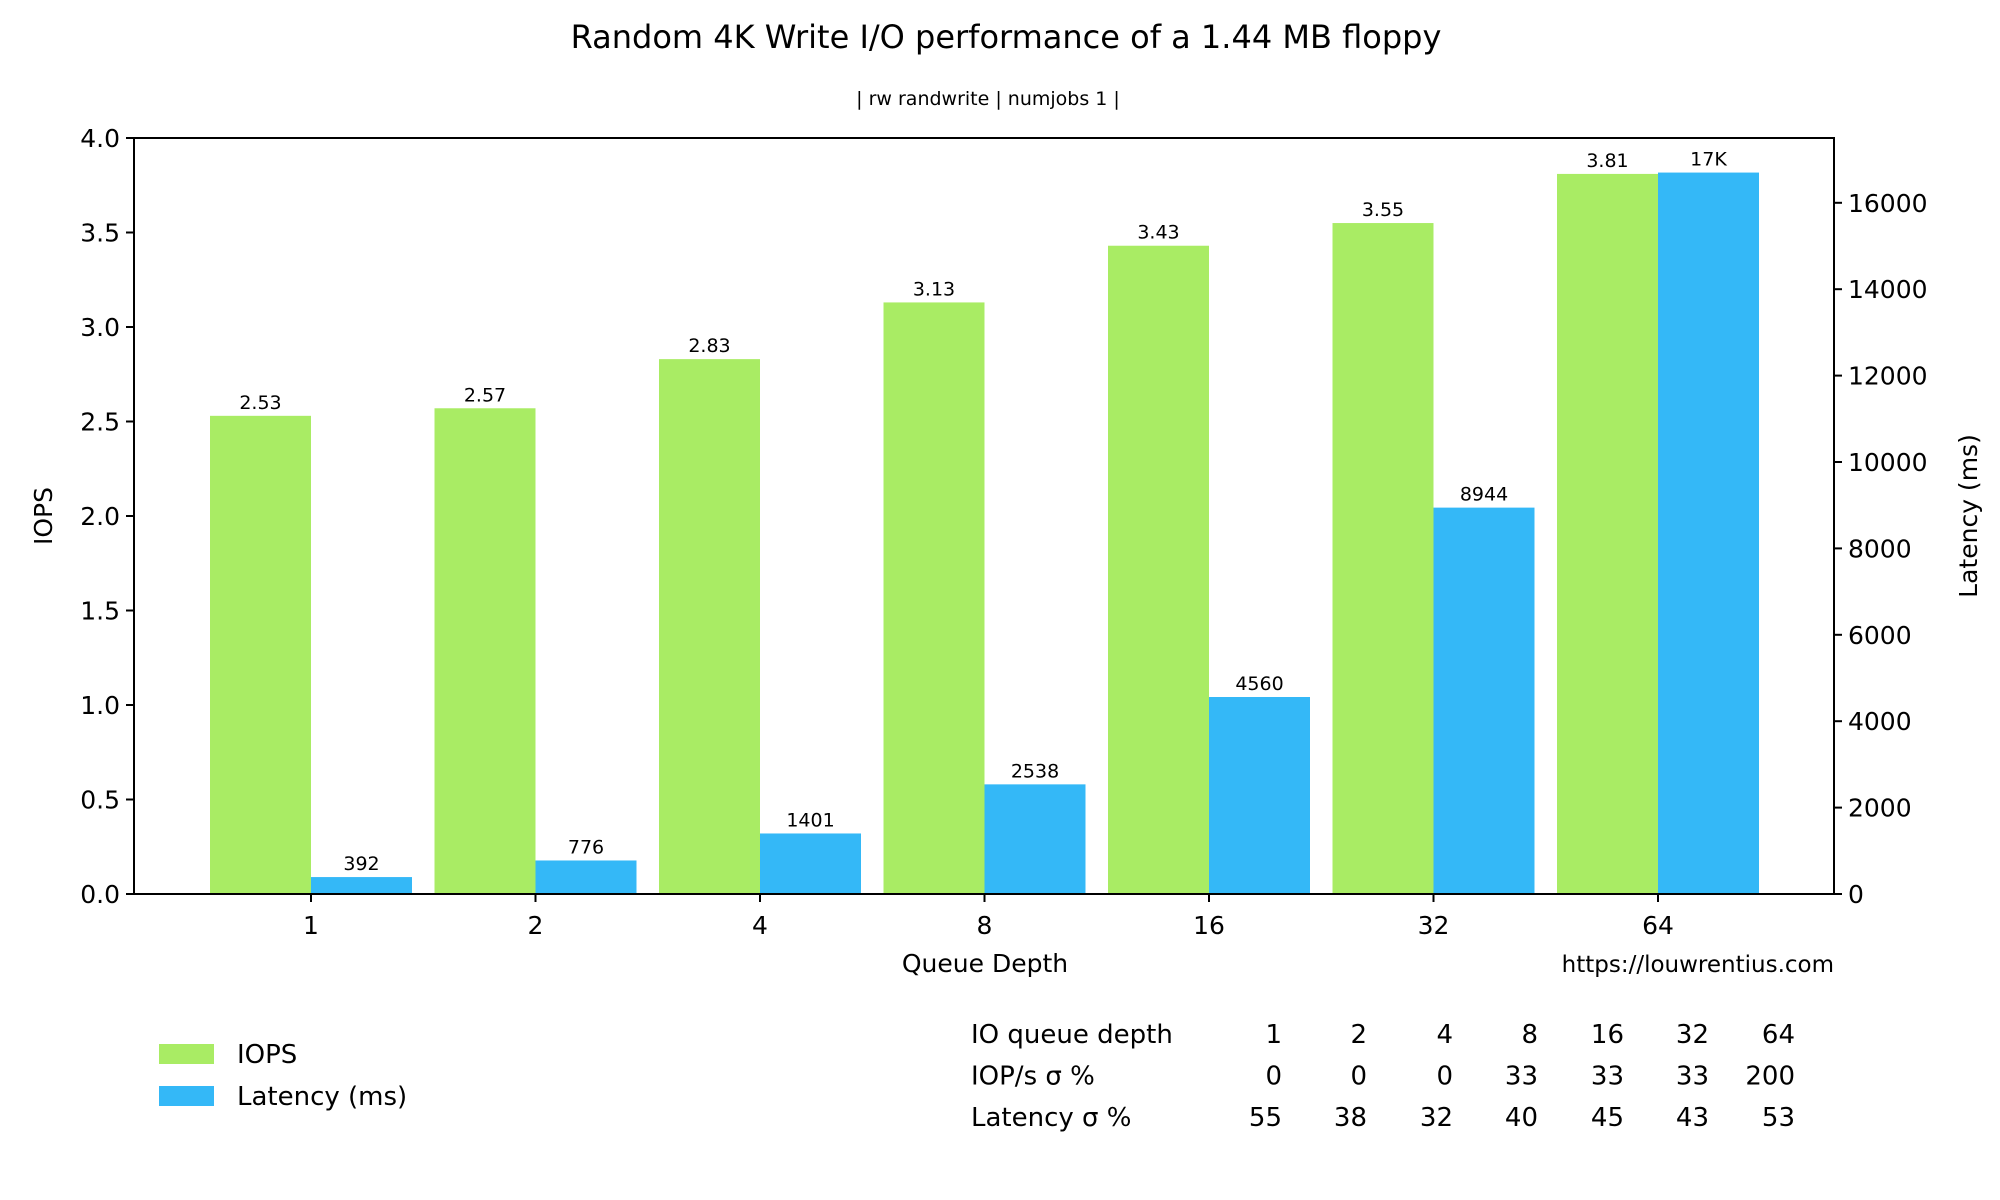  Describe the element at coordinates (1484, 495) in the screenshot. I see `bar-label-latency-32: 8944` at that location.